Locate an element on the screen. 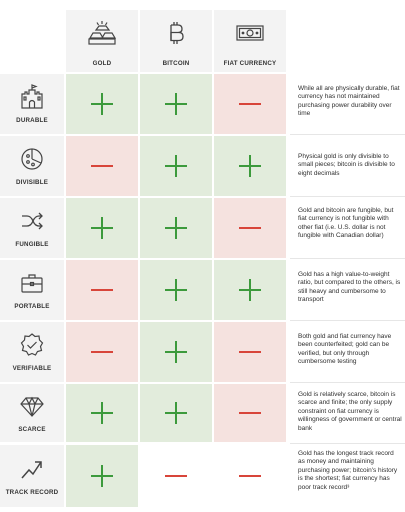 Image resolution: width=405 pixels, height=512 pixels. column-header-gold: GOLD is located at coordinates (102, 41).